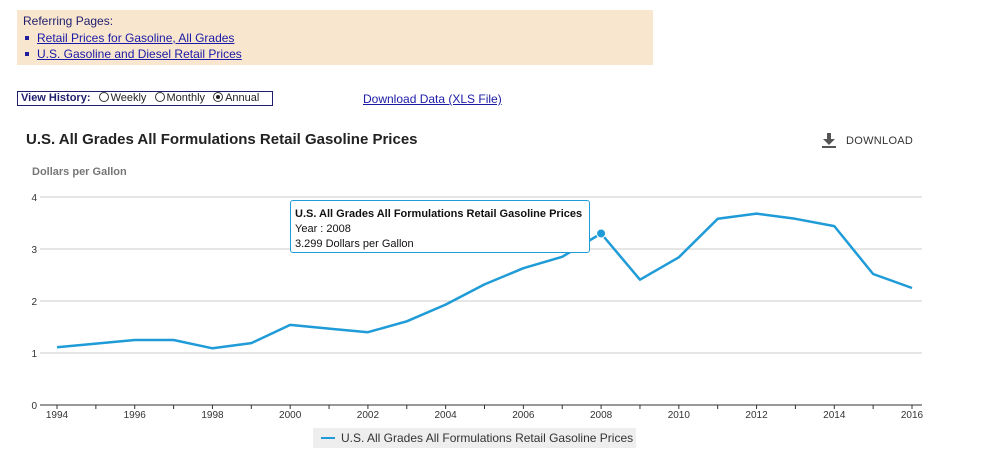 This screenshot has height=463, width=999. I want to click on x-tick-label: 2012, so click(756, 415).